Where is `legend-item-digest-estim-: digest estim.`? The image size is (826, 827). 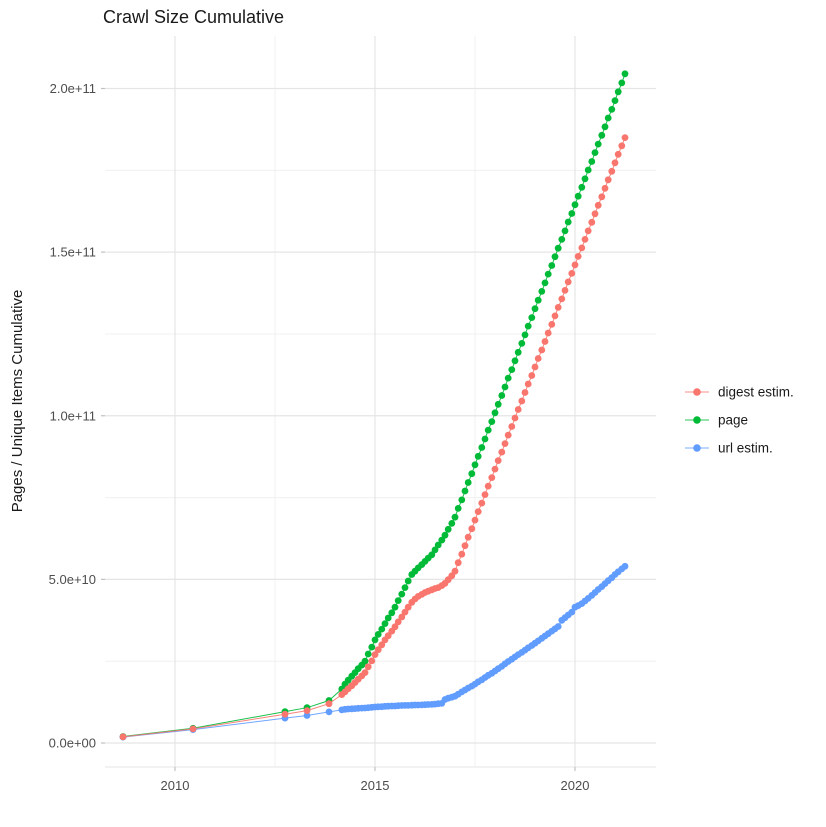 legend-item-digest-estim-: digest estim. is located at coordinates (739, 392).